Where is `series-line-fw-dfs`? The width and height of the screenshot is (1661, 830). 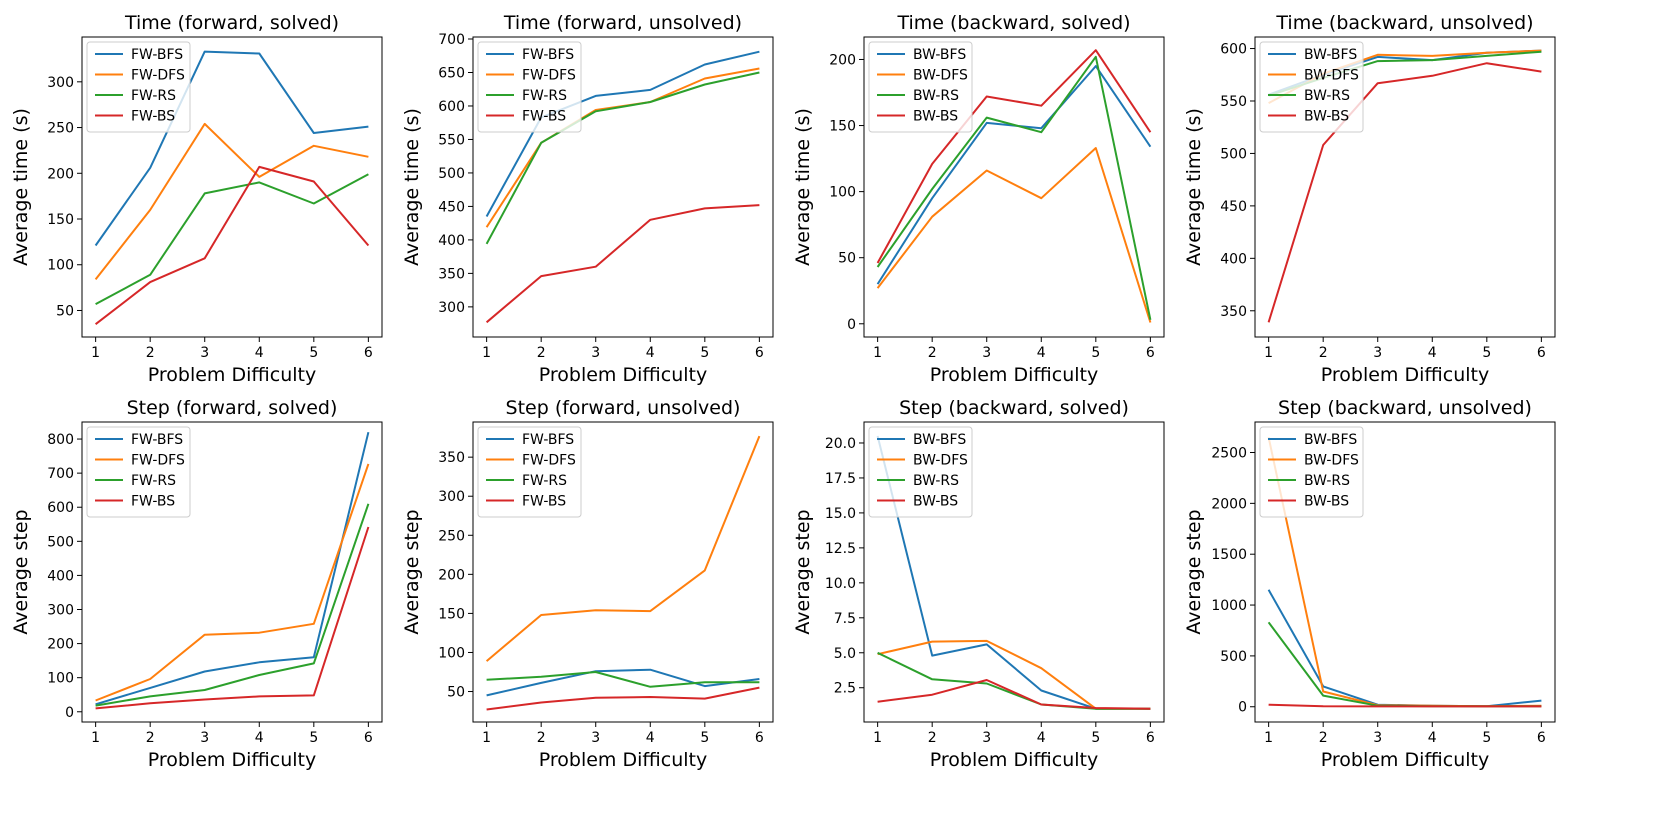 series-line-fw-dfs is located at coordinates (231, 201).